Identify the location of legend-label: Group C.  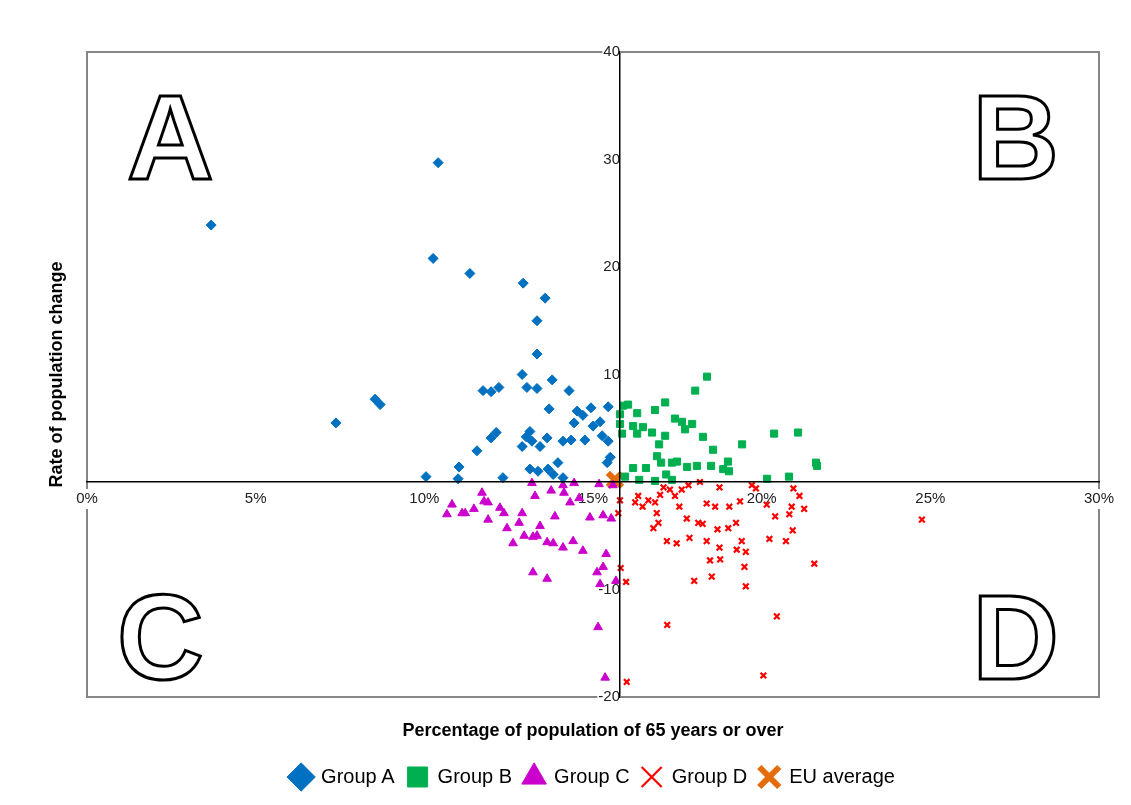
(592, 775).